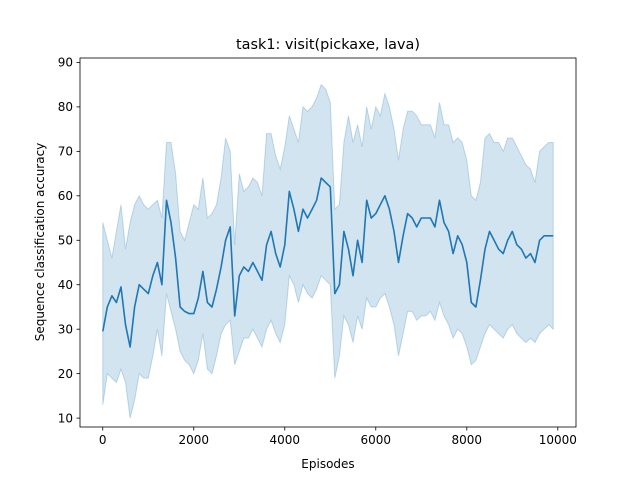 This screenshot has width=640, height=480. What do you see at coordinates (65, 152) in the screenshot?
I see `y-tick-label: 70` at bounding box center [65, 152].